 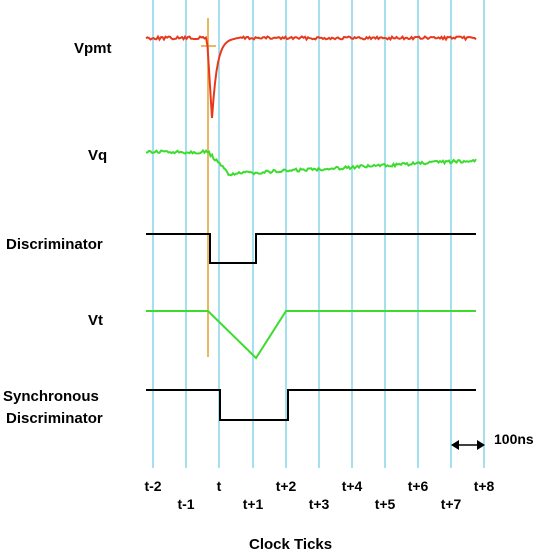 What do you see at coordinates (385, 504) in the screenshot?
I see `tick-label: t+5` at bounding box center [385, 504].